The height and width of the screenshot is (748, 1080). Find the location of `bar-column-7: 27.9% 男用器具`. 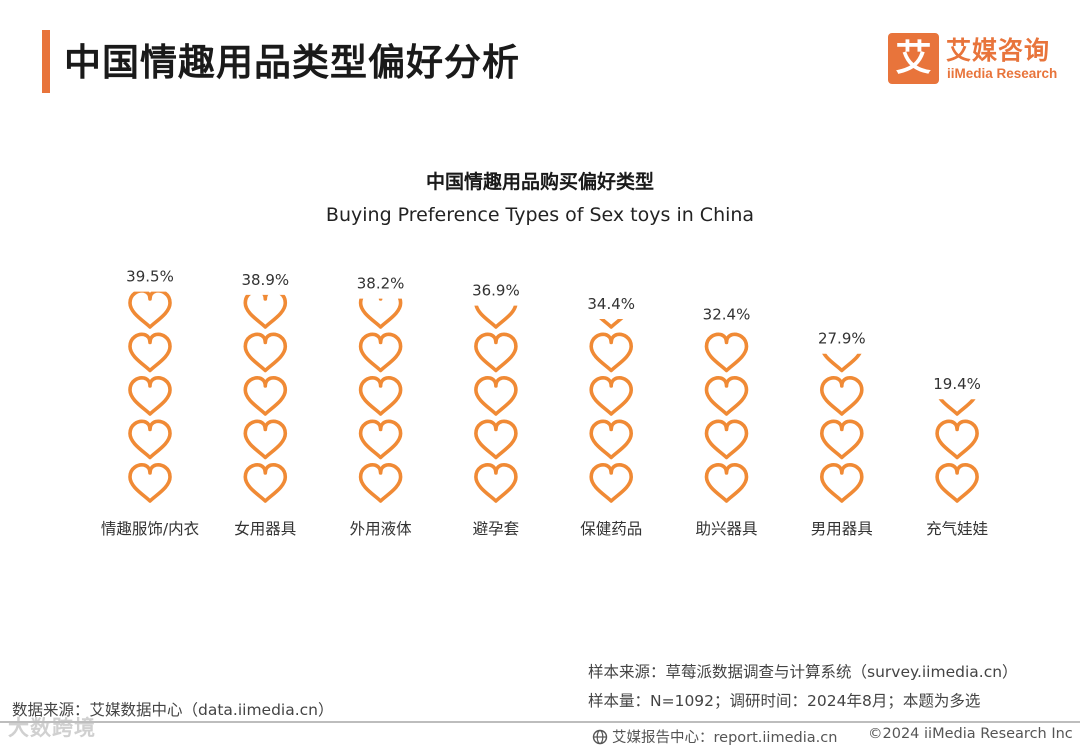

bar-column-7: 27.9% 男用器具 is located at coordinates (842, 414).